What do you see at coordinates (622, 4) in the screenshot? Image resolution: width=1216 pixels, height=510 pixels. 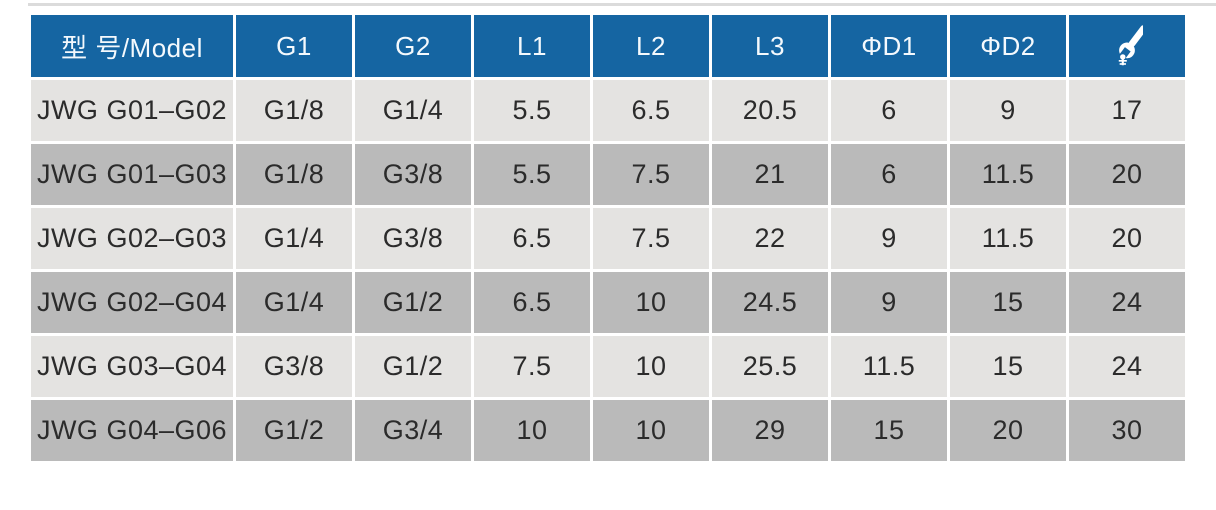 I see `top-divider` at bounding box center [622, 4].